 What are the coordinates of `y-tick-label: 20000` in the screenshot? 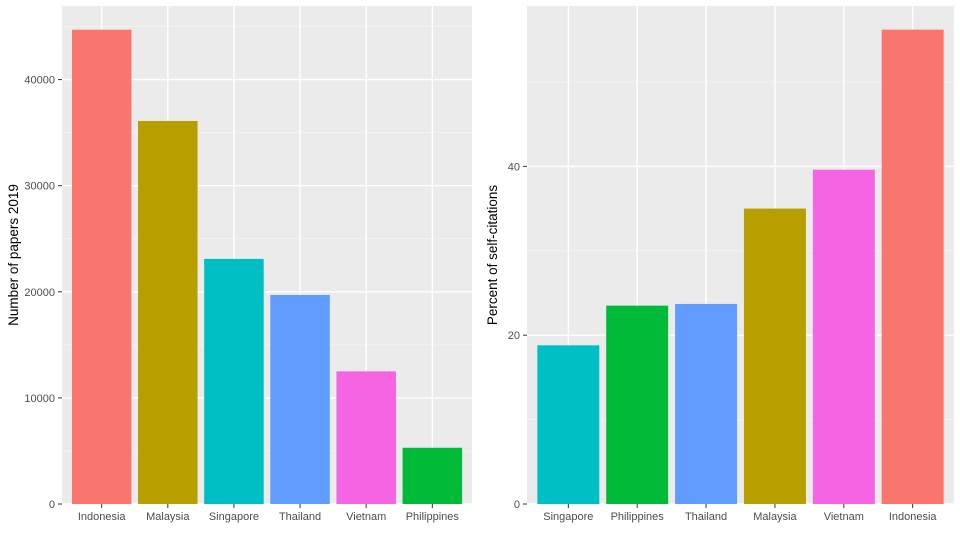 It's located at (39, 293).